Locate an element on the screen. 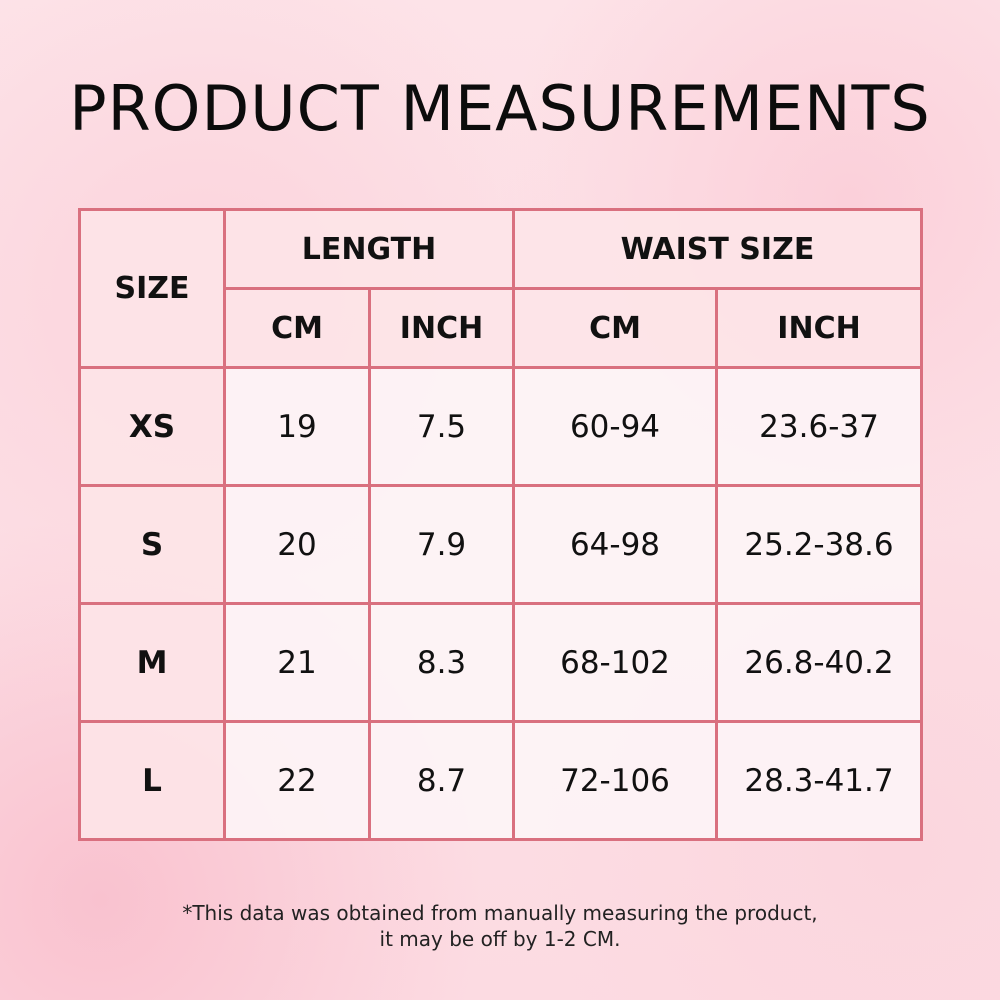  value-cell: 26.8-40.2 is located at coordinates (819, 662).